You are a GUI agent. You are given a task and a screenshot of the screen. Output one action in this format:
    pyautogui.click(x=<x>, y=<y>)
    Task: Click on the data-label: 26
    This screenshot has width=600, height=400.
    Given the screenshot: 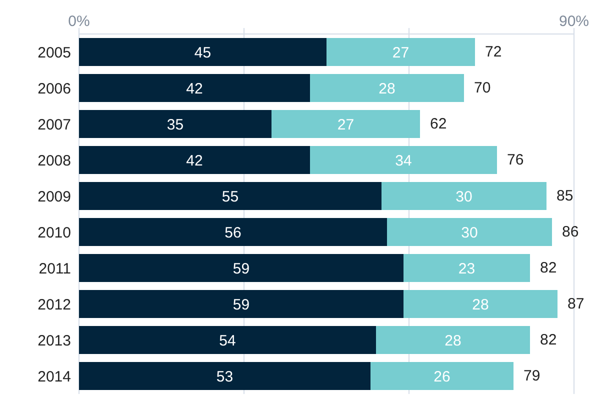 What is the action you would take?
    pyautogui.click(x=442, y=377)
    